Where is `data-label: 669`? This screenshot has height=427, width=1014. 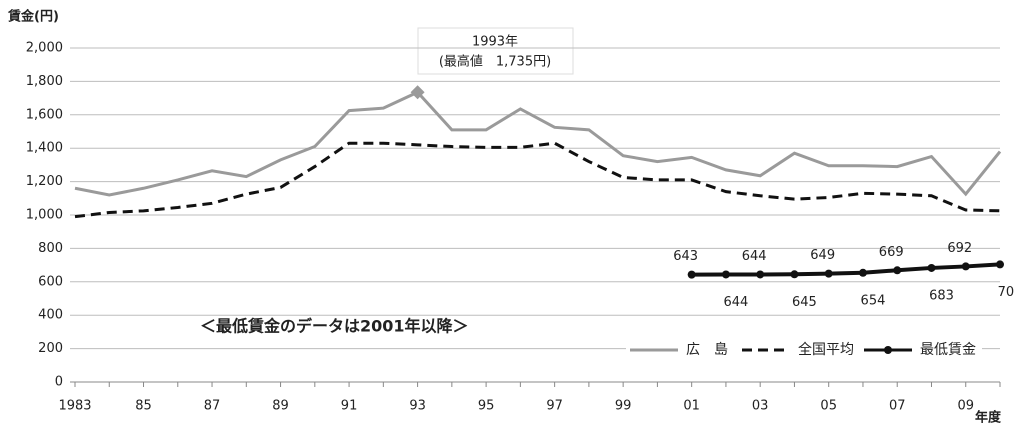
data-label: 669 is located at coordinates (891, 252).